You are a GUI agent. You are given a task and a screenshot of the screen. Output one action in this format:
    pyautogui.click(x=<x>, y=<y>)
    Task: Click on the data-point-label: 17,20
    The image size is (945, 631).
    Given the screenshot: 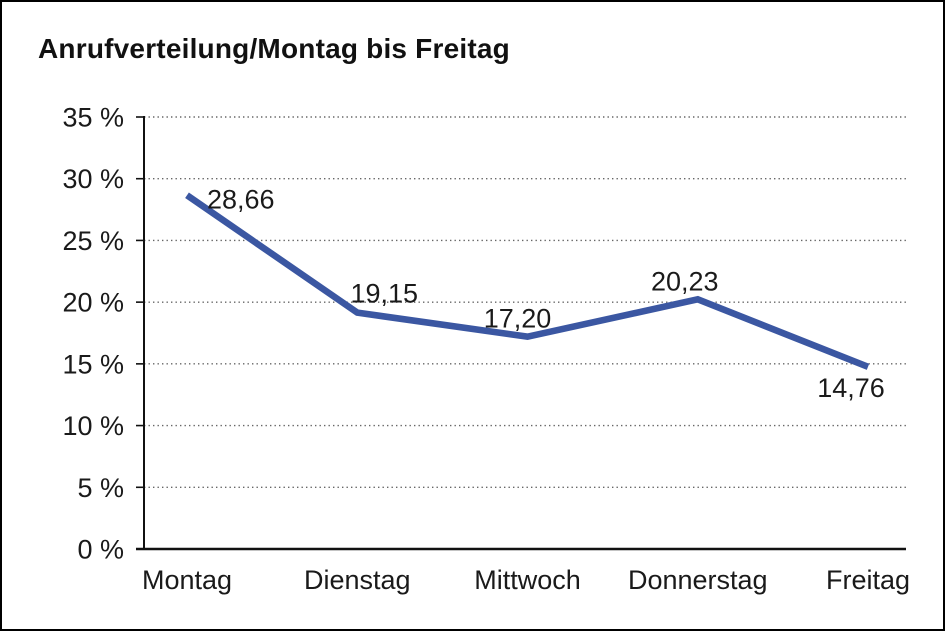 What is the action you would take?
    pyautogui.click(x=518, y=319)
    